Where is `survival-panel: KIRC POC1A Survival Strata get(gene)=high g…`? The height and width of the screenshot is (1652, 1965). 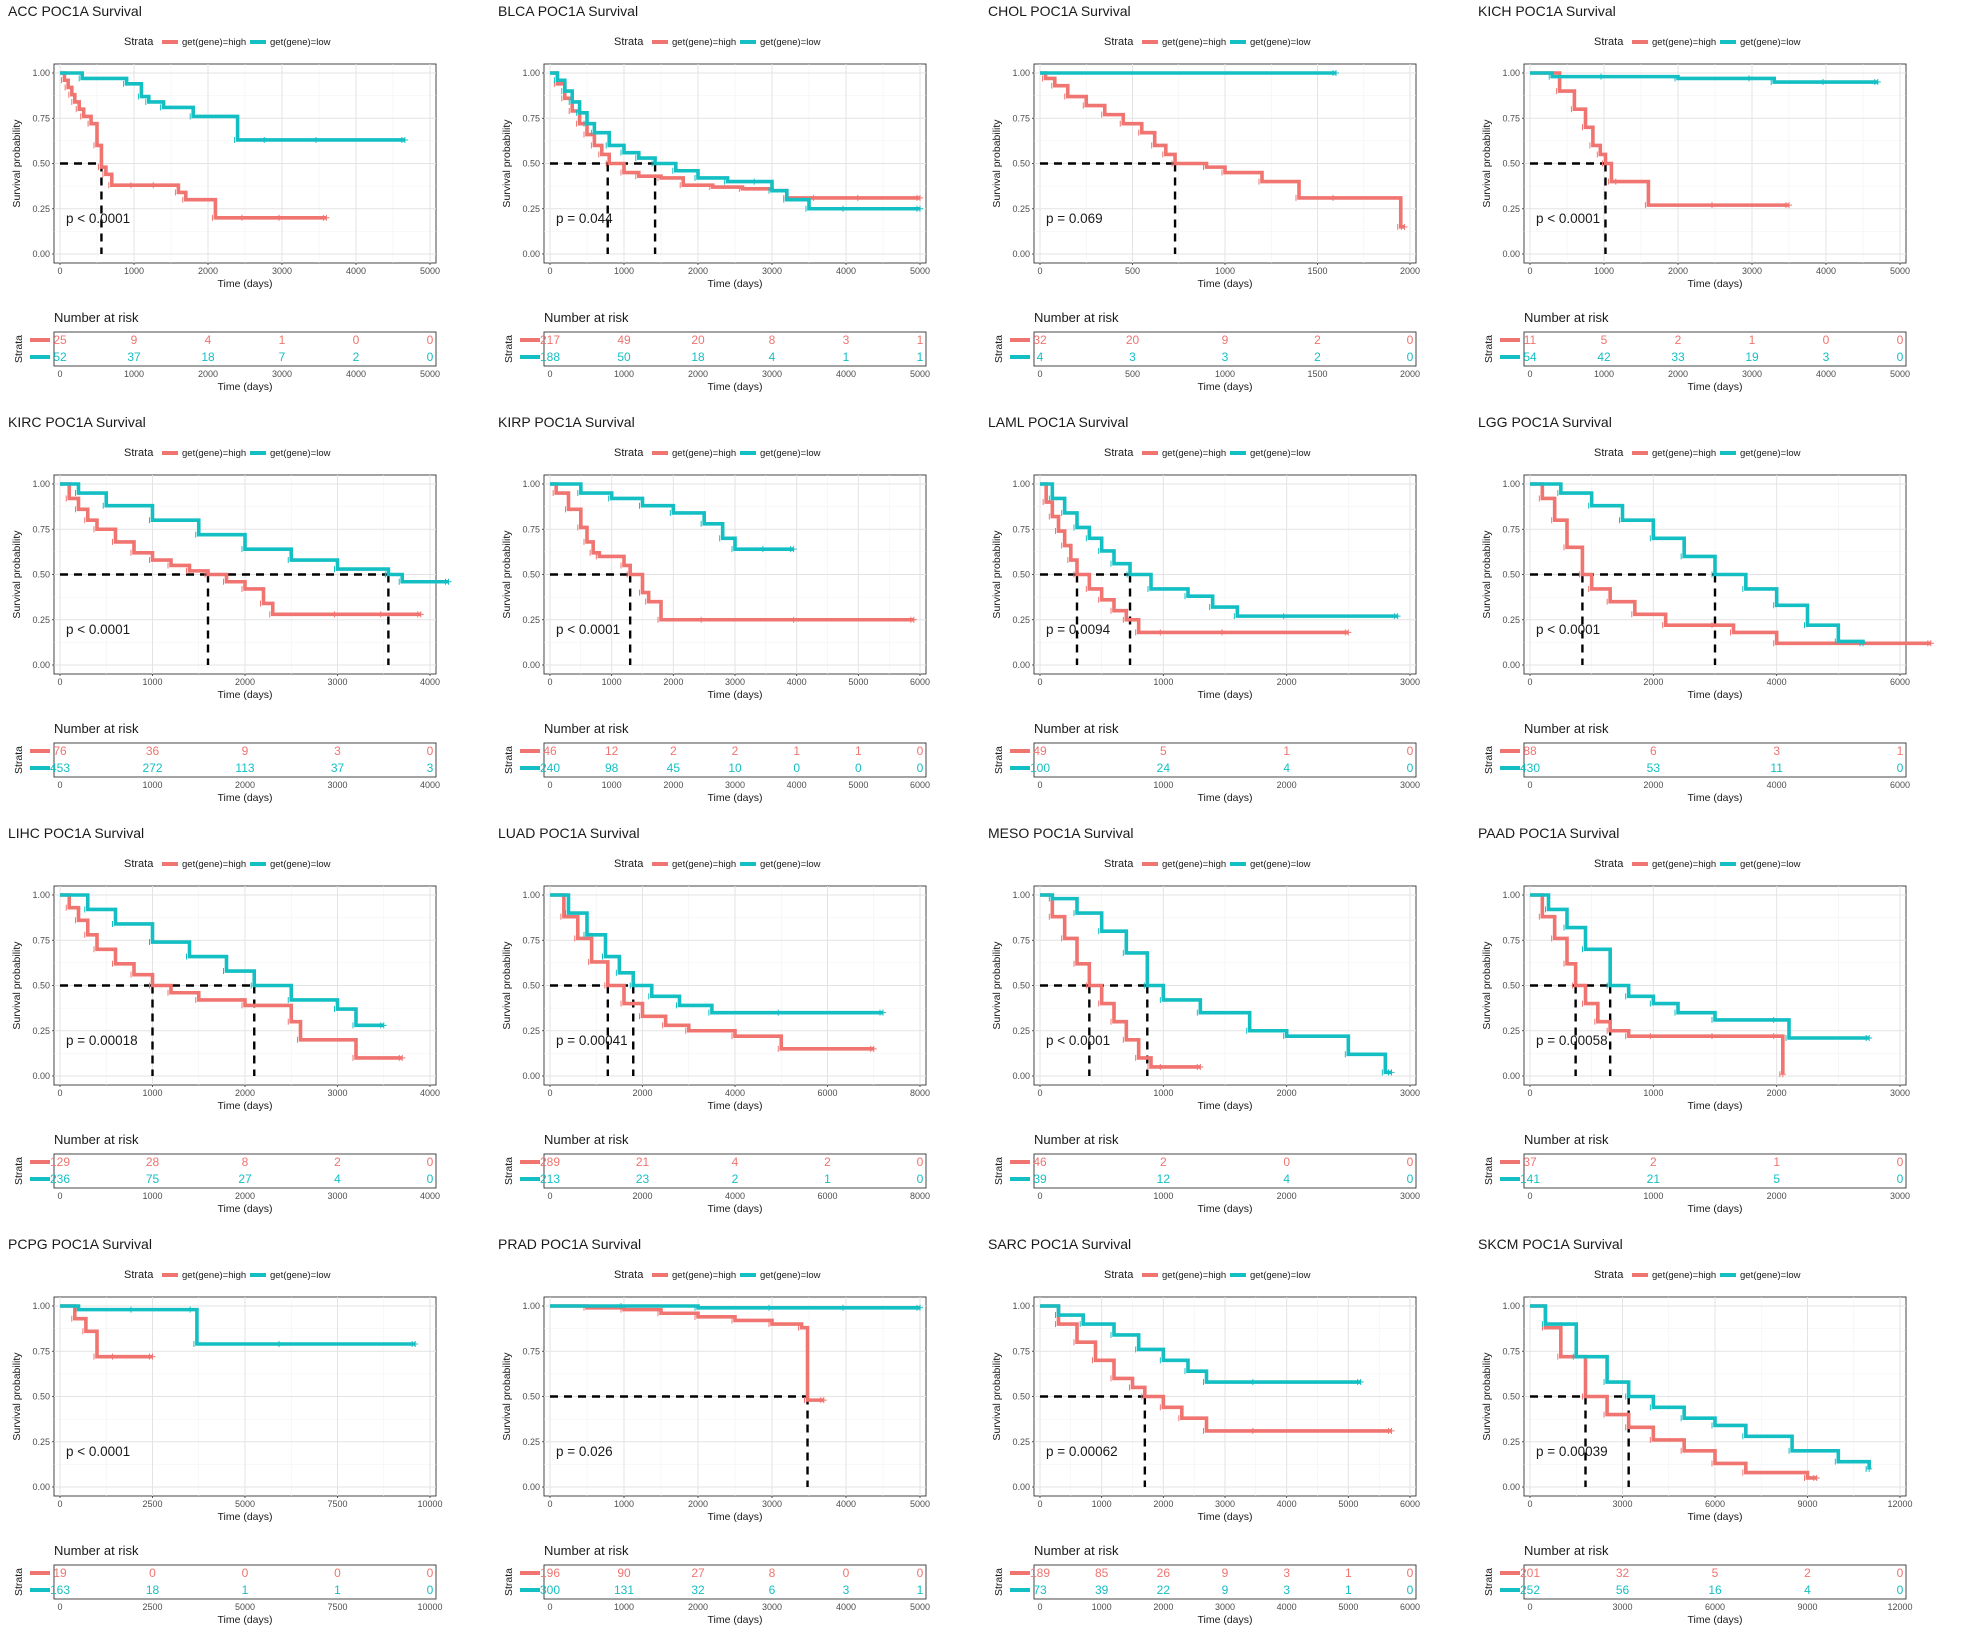 survival-panel: KIRC POC1A Survival Strata get(gene)=high g… is located at coordinates (248, 611).